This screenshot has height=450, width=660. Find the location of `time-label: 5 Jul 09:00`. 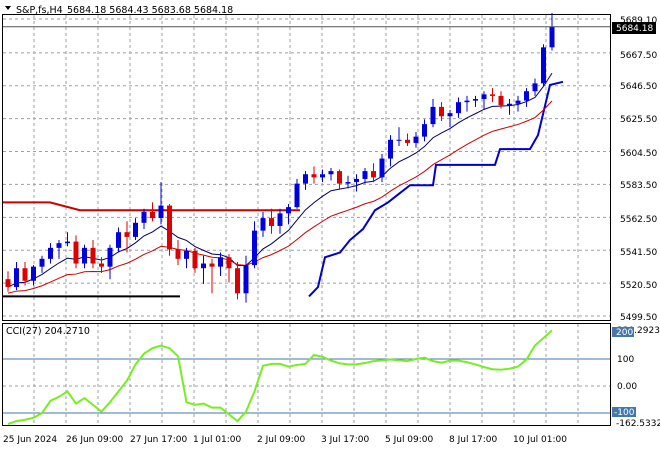

time-label: 5 Jul 09:00 is located at coordinates (409, 440).